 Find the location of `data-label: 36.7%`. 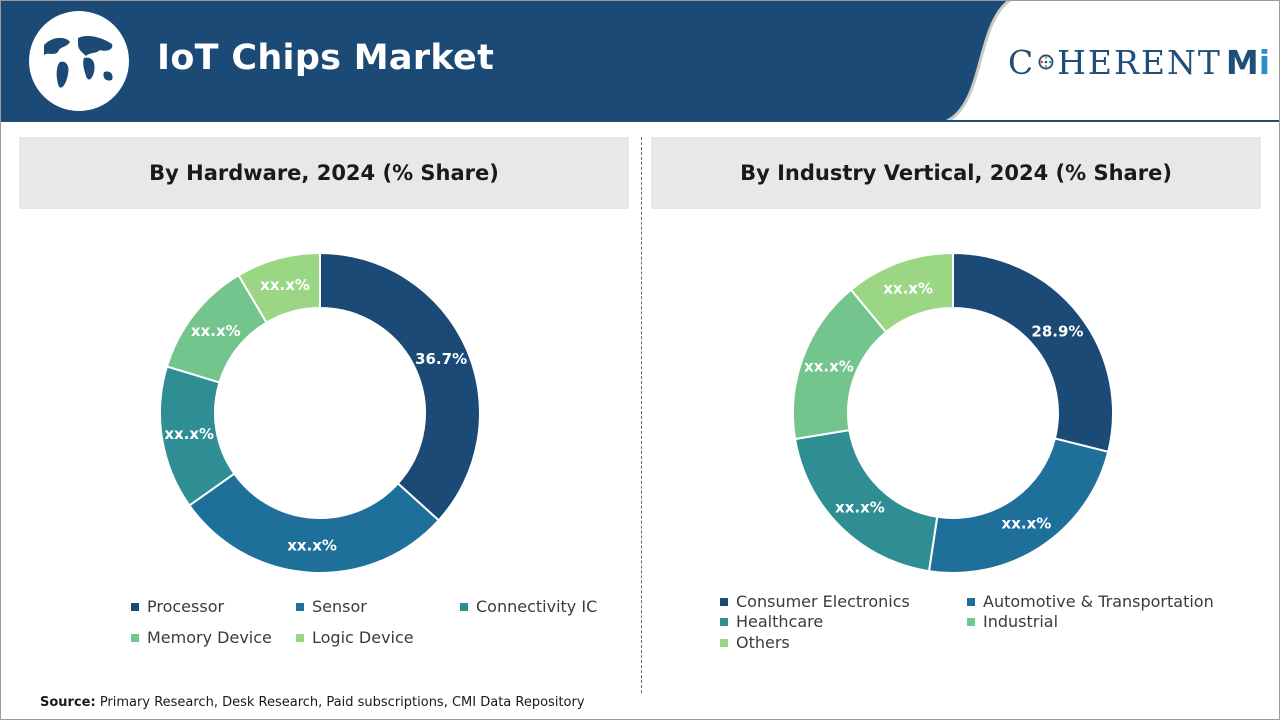

data-label: 36.7% is located at coordinates (441, 359).